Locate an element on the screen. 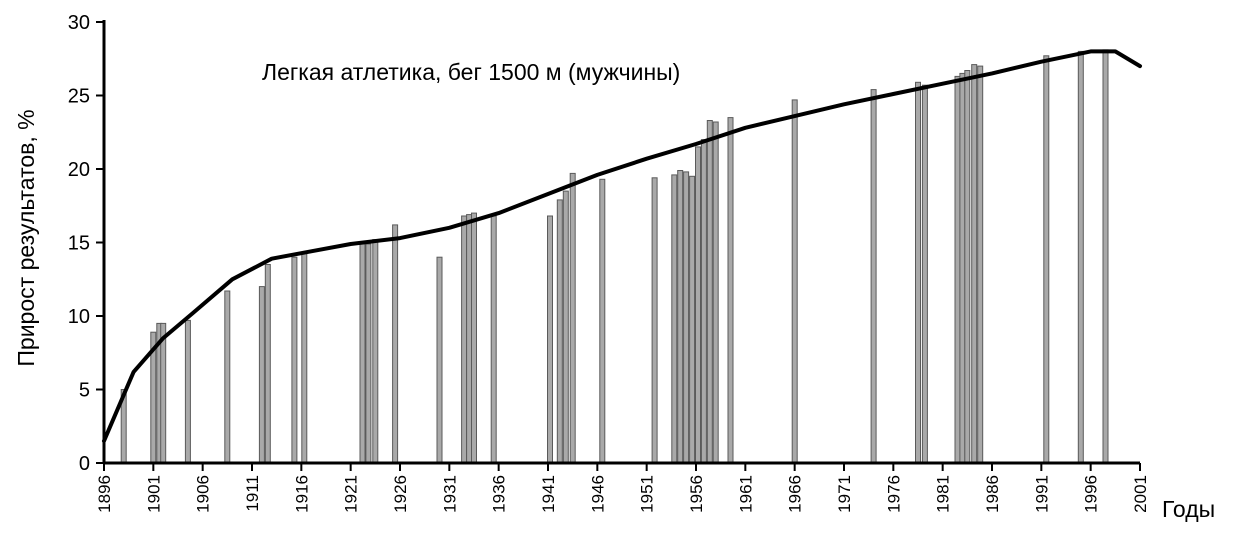  x-tick-label: 1936 is located at coordinates (499, 494).